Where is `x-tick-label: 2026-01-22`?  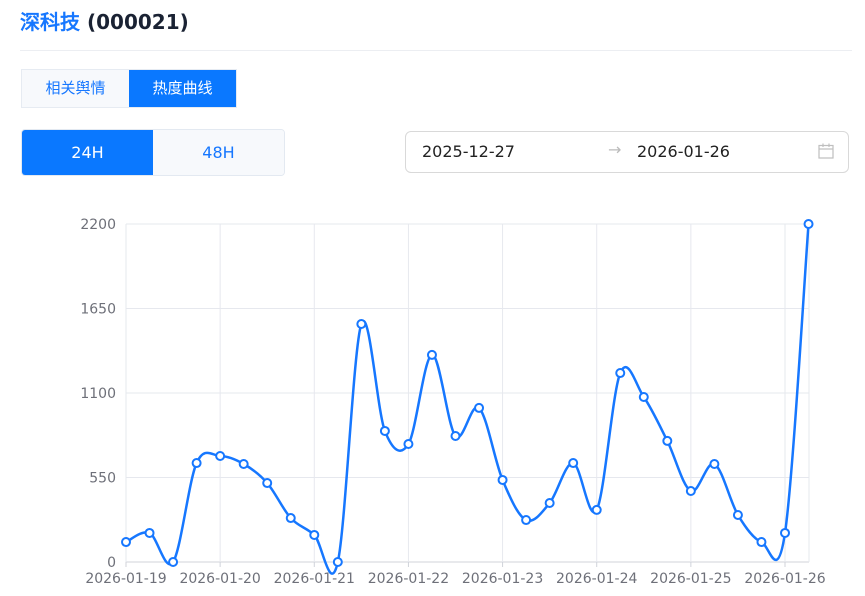 x-tick-label: 2026-01-22 is located at coordinates (408, 579).